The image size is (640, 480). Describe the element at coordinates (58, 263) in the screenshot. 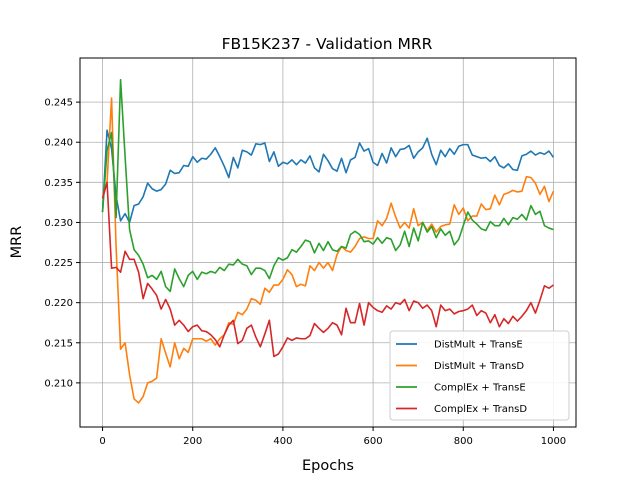

I see `y-tick-label: 0.225` at that location.